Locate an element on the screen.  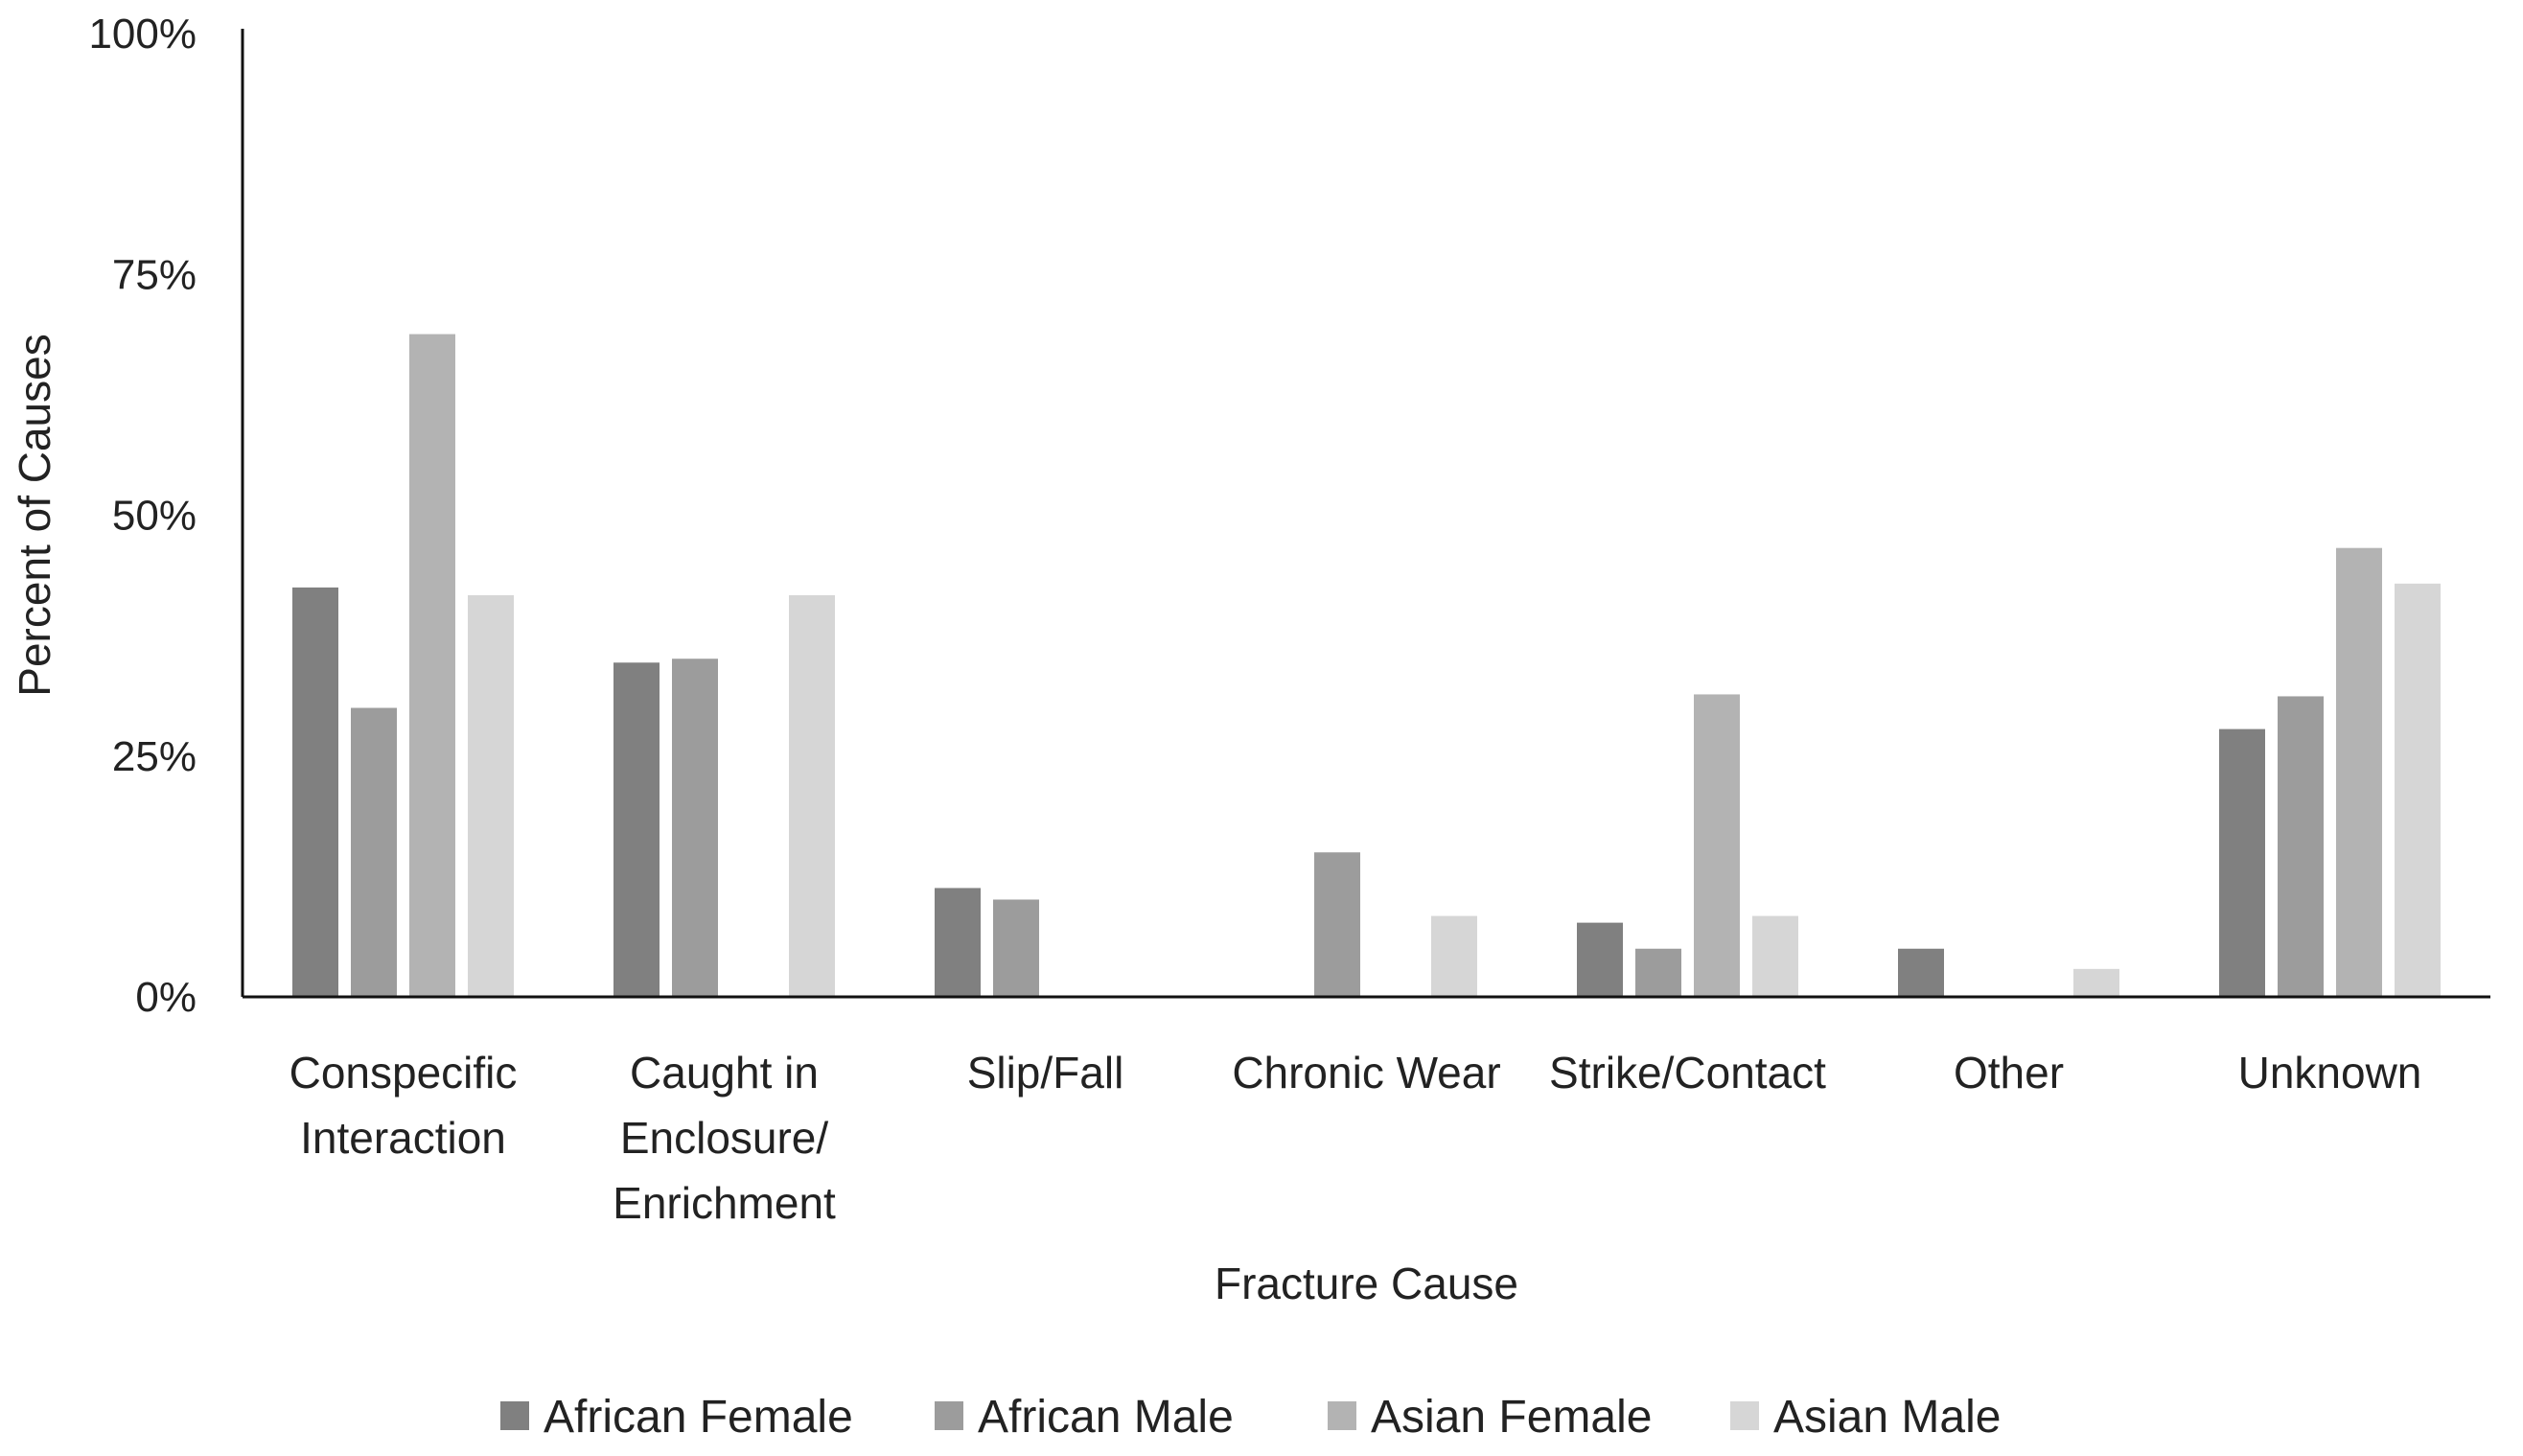
x-category-label: Other is located at coordinates (2009, 1073).